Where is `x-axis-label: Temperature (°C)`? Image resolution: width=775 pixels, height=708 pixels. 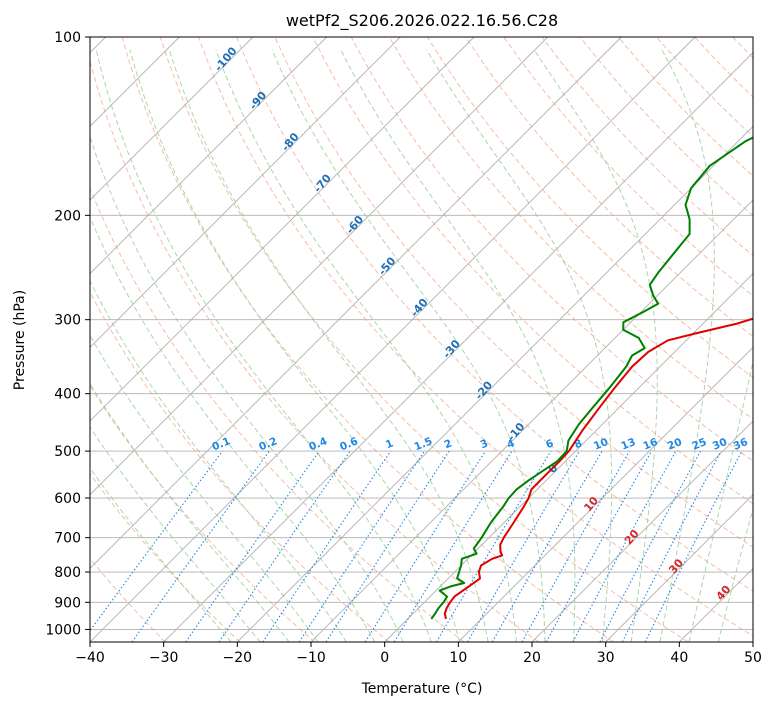
x-axis-label: Temperature (°C) is located at coordinates (422, 689).